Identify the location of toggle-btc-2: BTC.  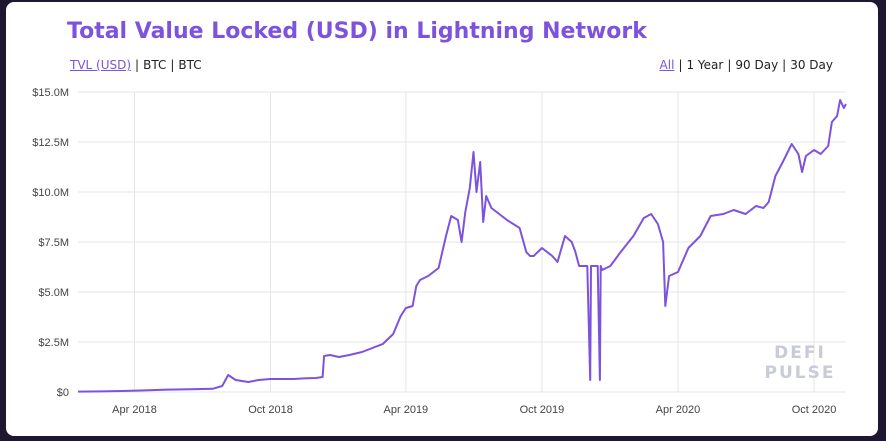
(190, 65).